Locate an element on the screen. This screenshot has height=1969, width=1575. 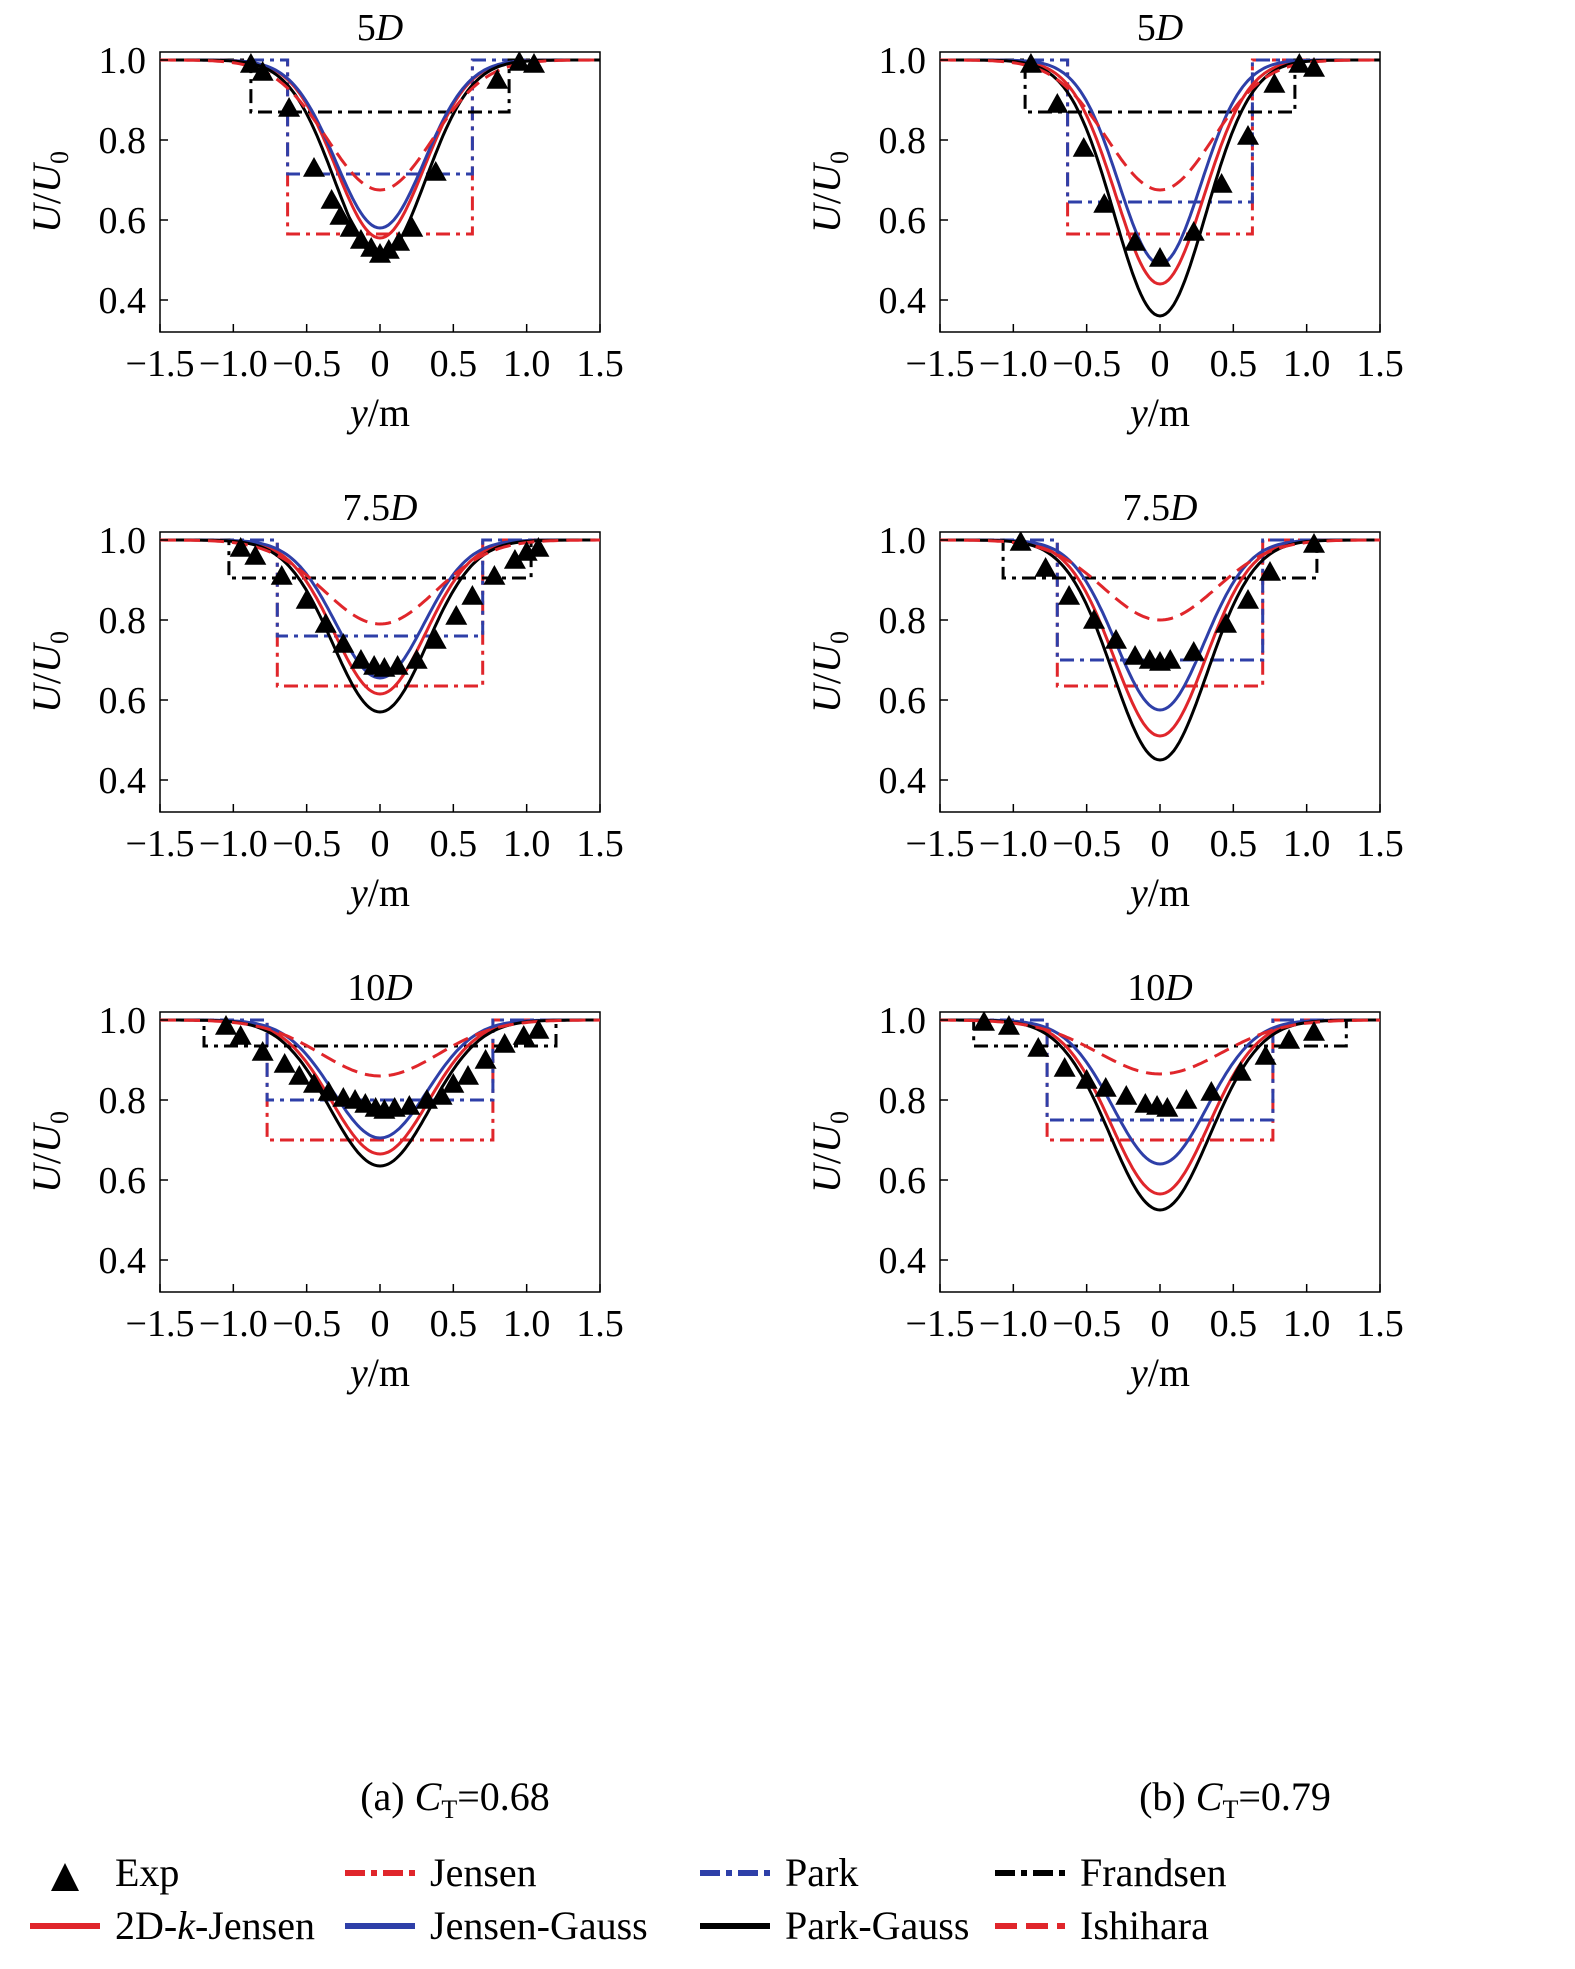
series-jensen-gauss is located at coordinates (380, 144).